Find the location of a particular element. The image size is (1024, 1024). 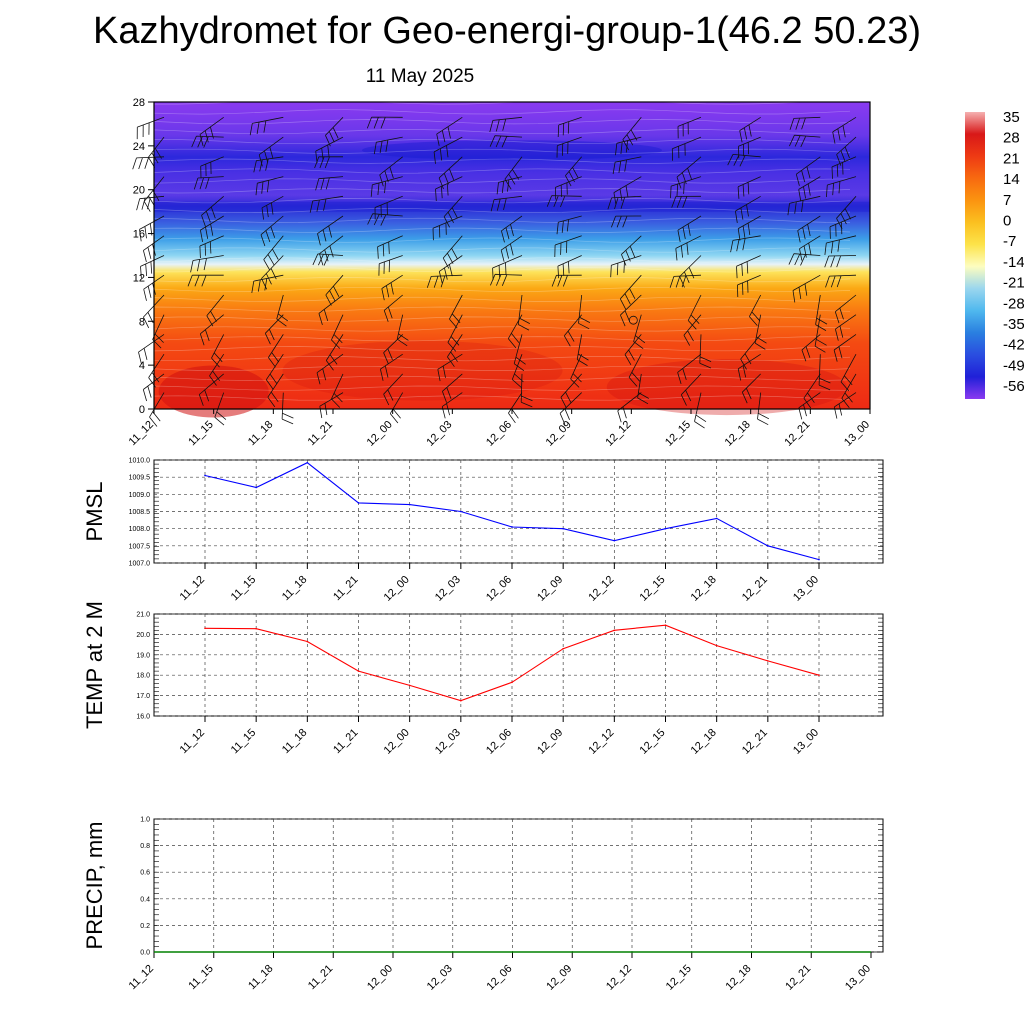

x-tick-label: 12_09 is located at coordinates (559, 434).